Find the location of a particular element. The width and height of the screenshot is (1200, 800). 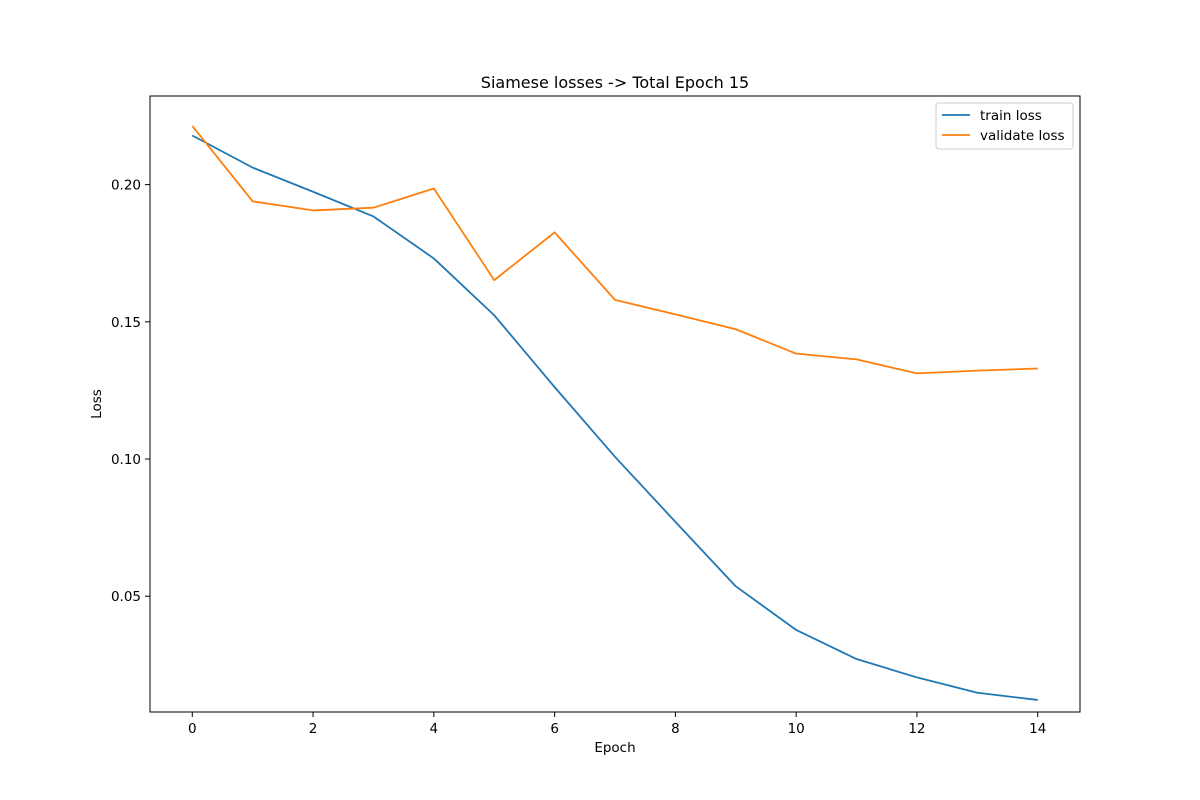

x-tick-label: 12 is located at coordinates (916, 729).